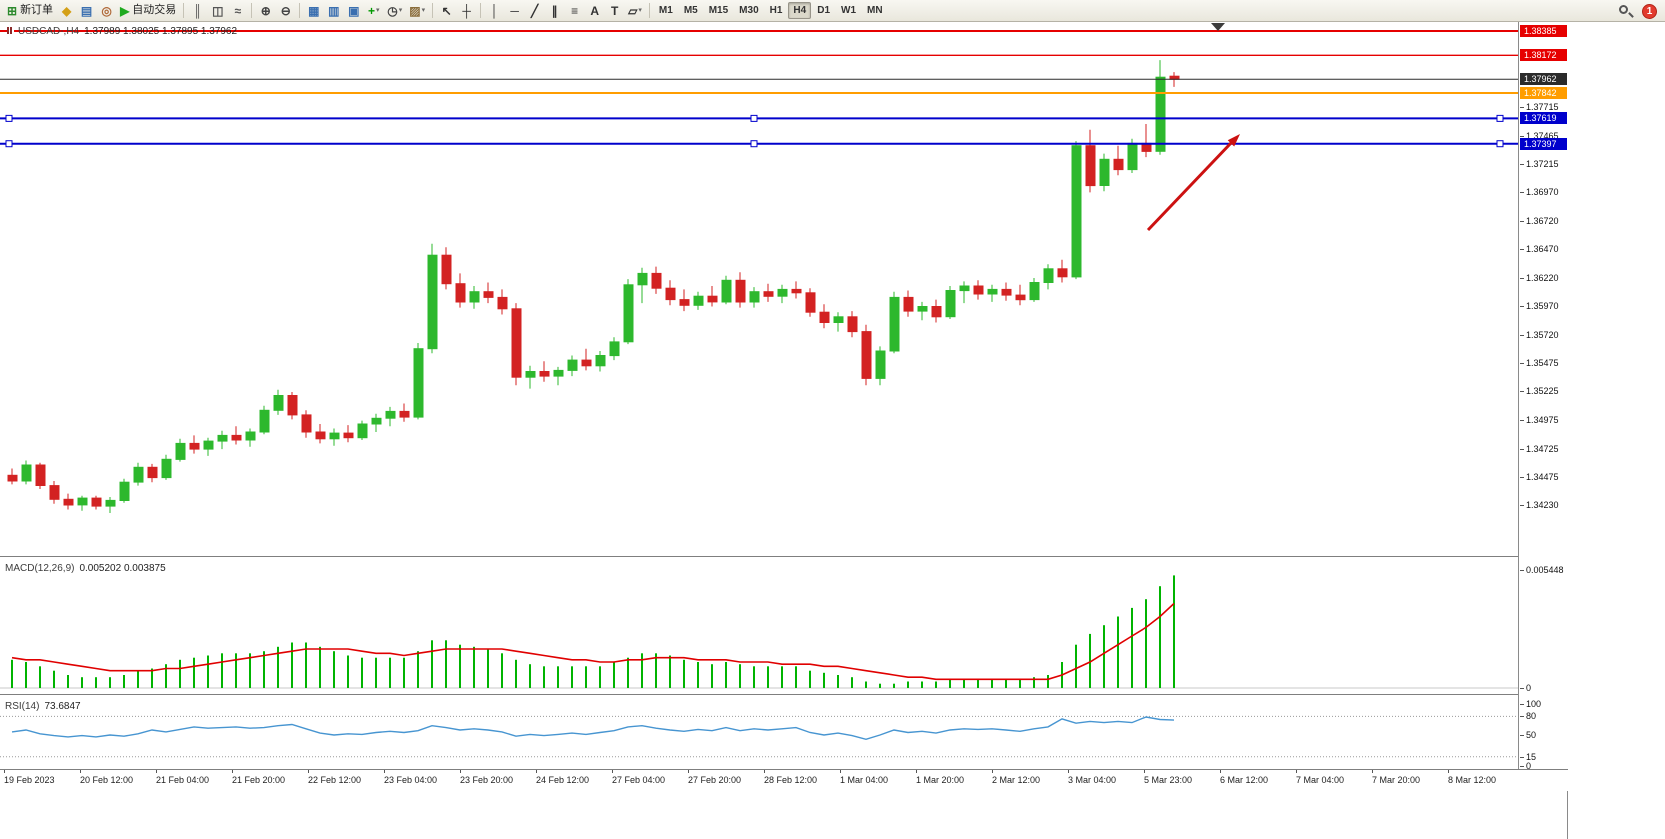  I want to click on toolbar-right: 1, so click(1637, 11).